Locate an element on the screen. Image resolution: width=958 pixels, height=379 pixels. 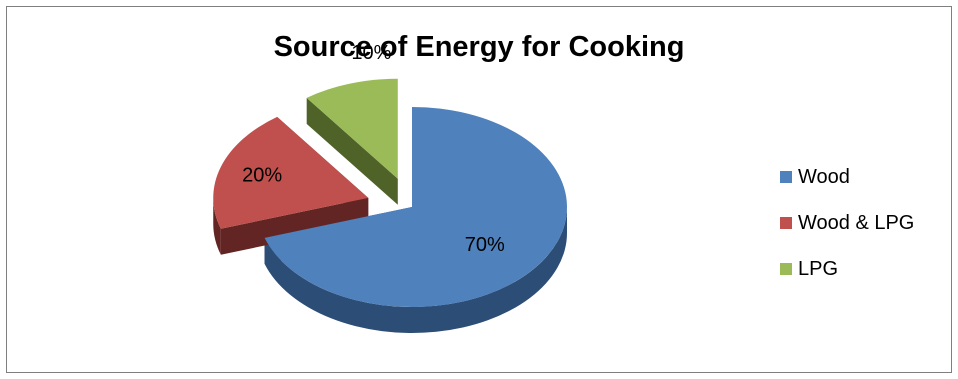
legend-label-wood: Wood is located at coordinates (824, 176).